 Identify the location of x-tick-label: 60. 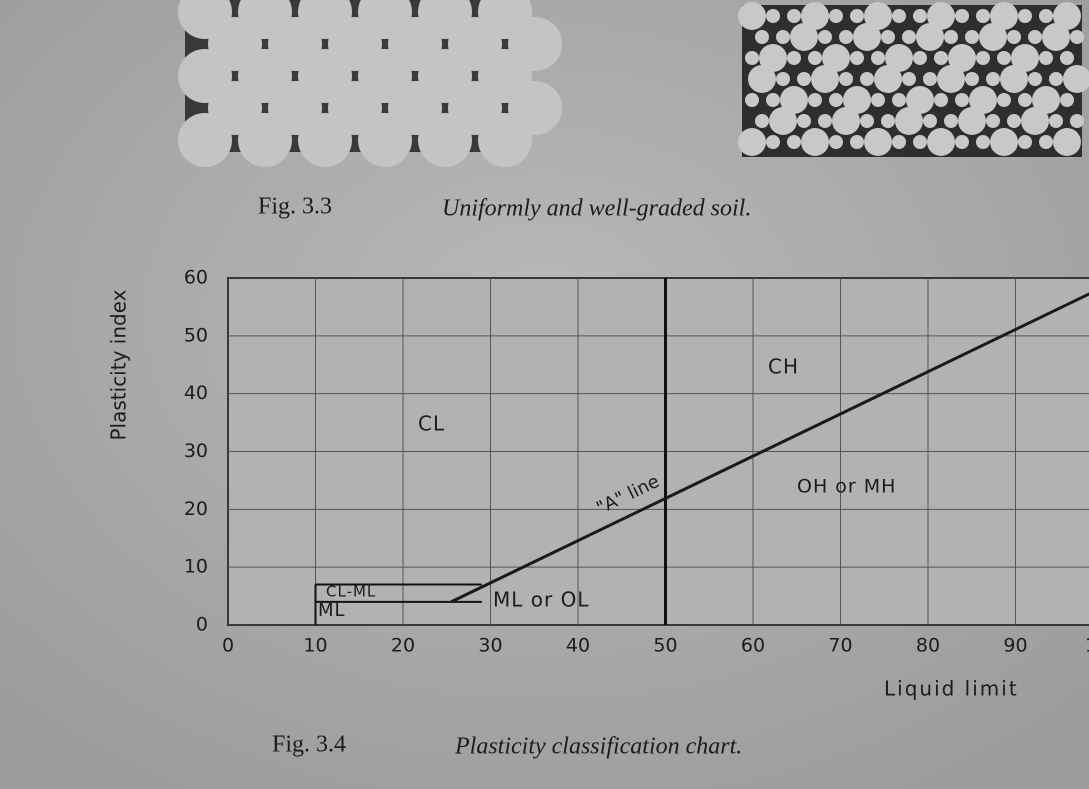
(753, 646).